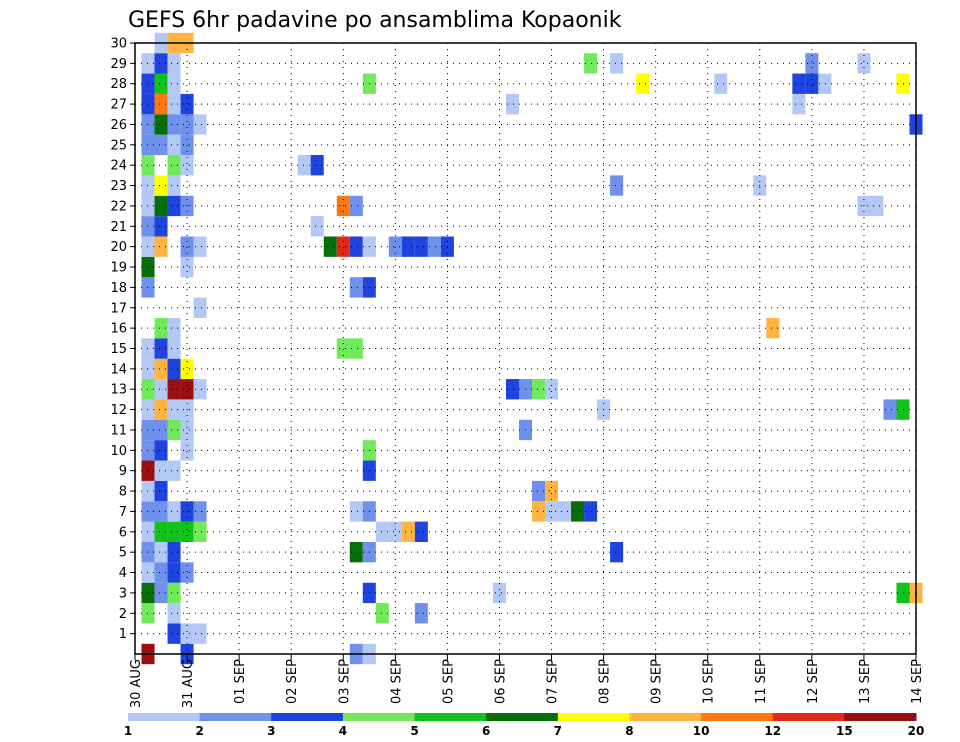 The image size is (960, 742). Describe the element at coordinates (118, 105) in the screenshot. I see `y-tick-label: 27` at that location.